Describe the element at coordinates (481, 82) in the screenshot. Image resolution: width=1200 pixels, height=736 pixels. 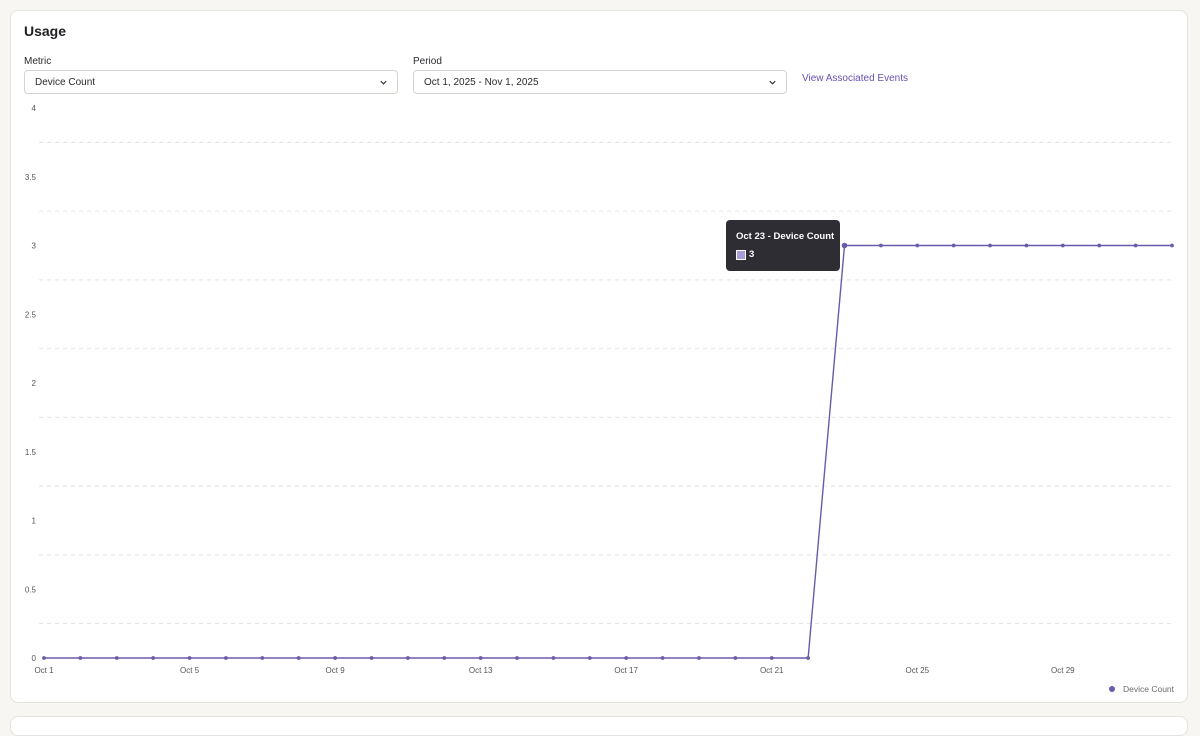
I see `period-select-value: Oct 1, 2025 - Nov 1, 2025` at that location.